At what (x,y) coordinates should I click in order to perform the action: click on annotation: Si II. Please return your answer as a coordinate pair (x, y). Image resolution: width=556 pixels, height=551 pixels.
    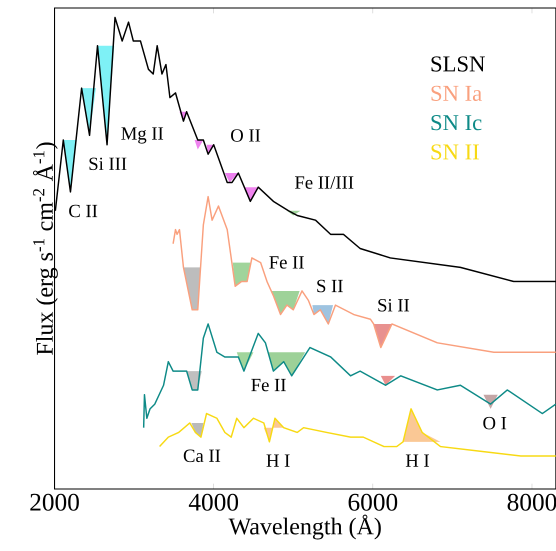
    Looking at the image, I should click on (394, 305).